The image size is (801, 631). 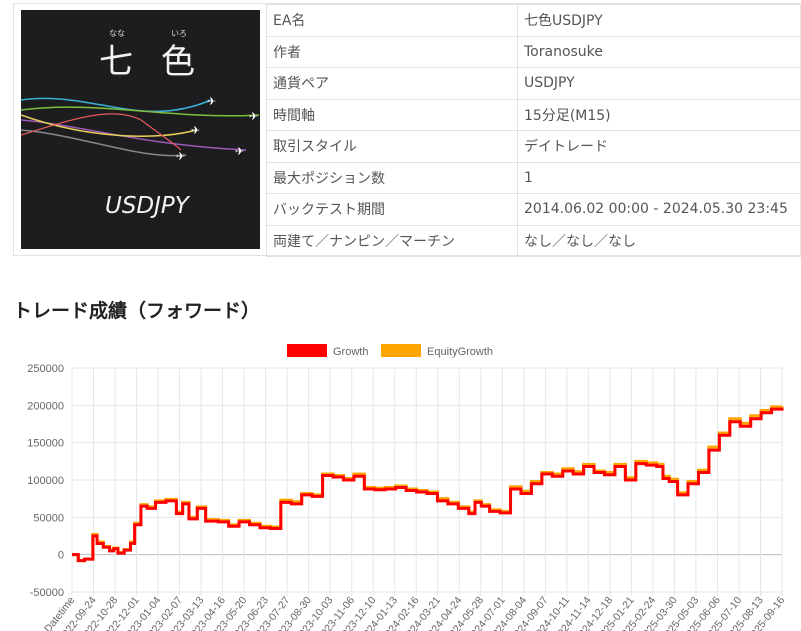 I want to click on info-value: 15分足(M15), so click(x=659, y=114).